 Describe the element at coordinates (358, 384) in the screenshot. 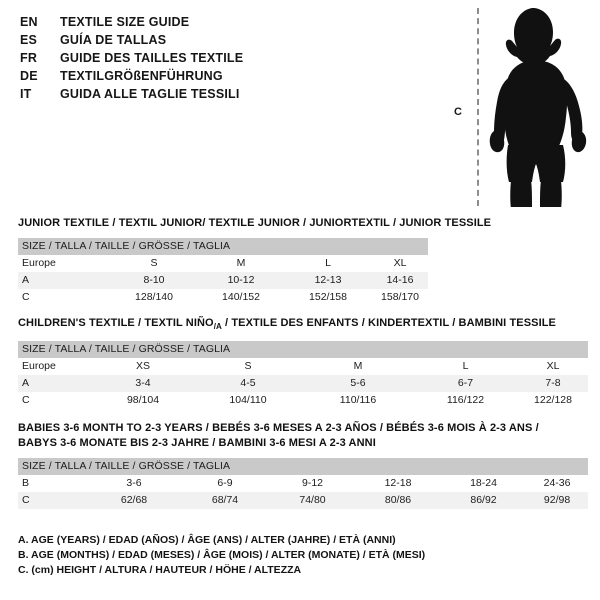

I see `cell: 5-6` at that location.